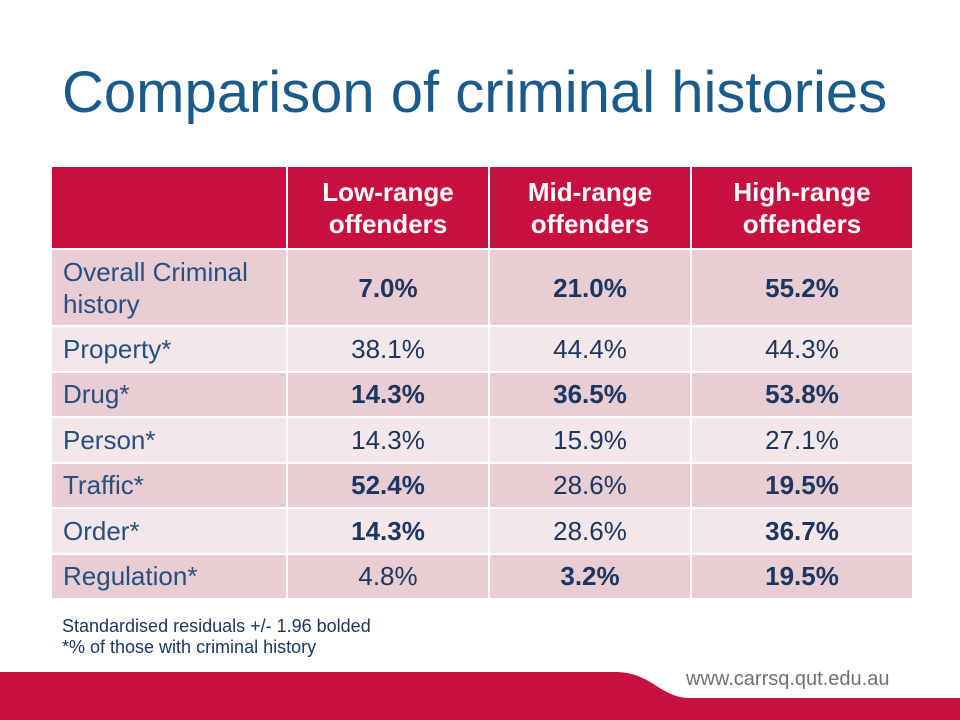 The height and width of the screenshot is (720, 960). Describe the element at coordinates (802, 394) in the screenshot. I see `high-range-value: 53.8%` at that location.